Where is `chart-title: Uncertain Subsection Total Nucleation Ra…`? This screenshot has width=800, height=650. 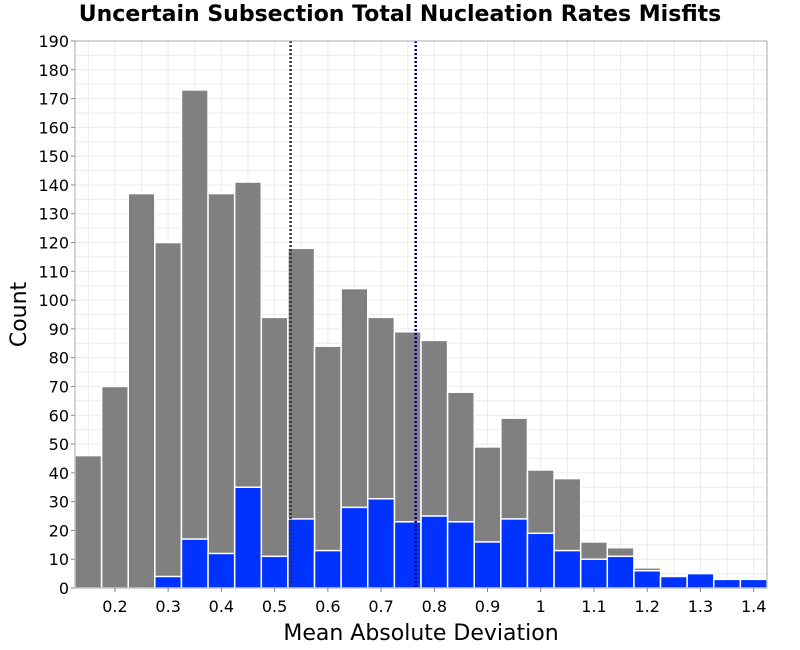
chart-title: Uncertain Subsection Total Nucleation Ra… is located at coordinates (400, 14).